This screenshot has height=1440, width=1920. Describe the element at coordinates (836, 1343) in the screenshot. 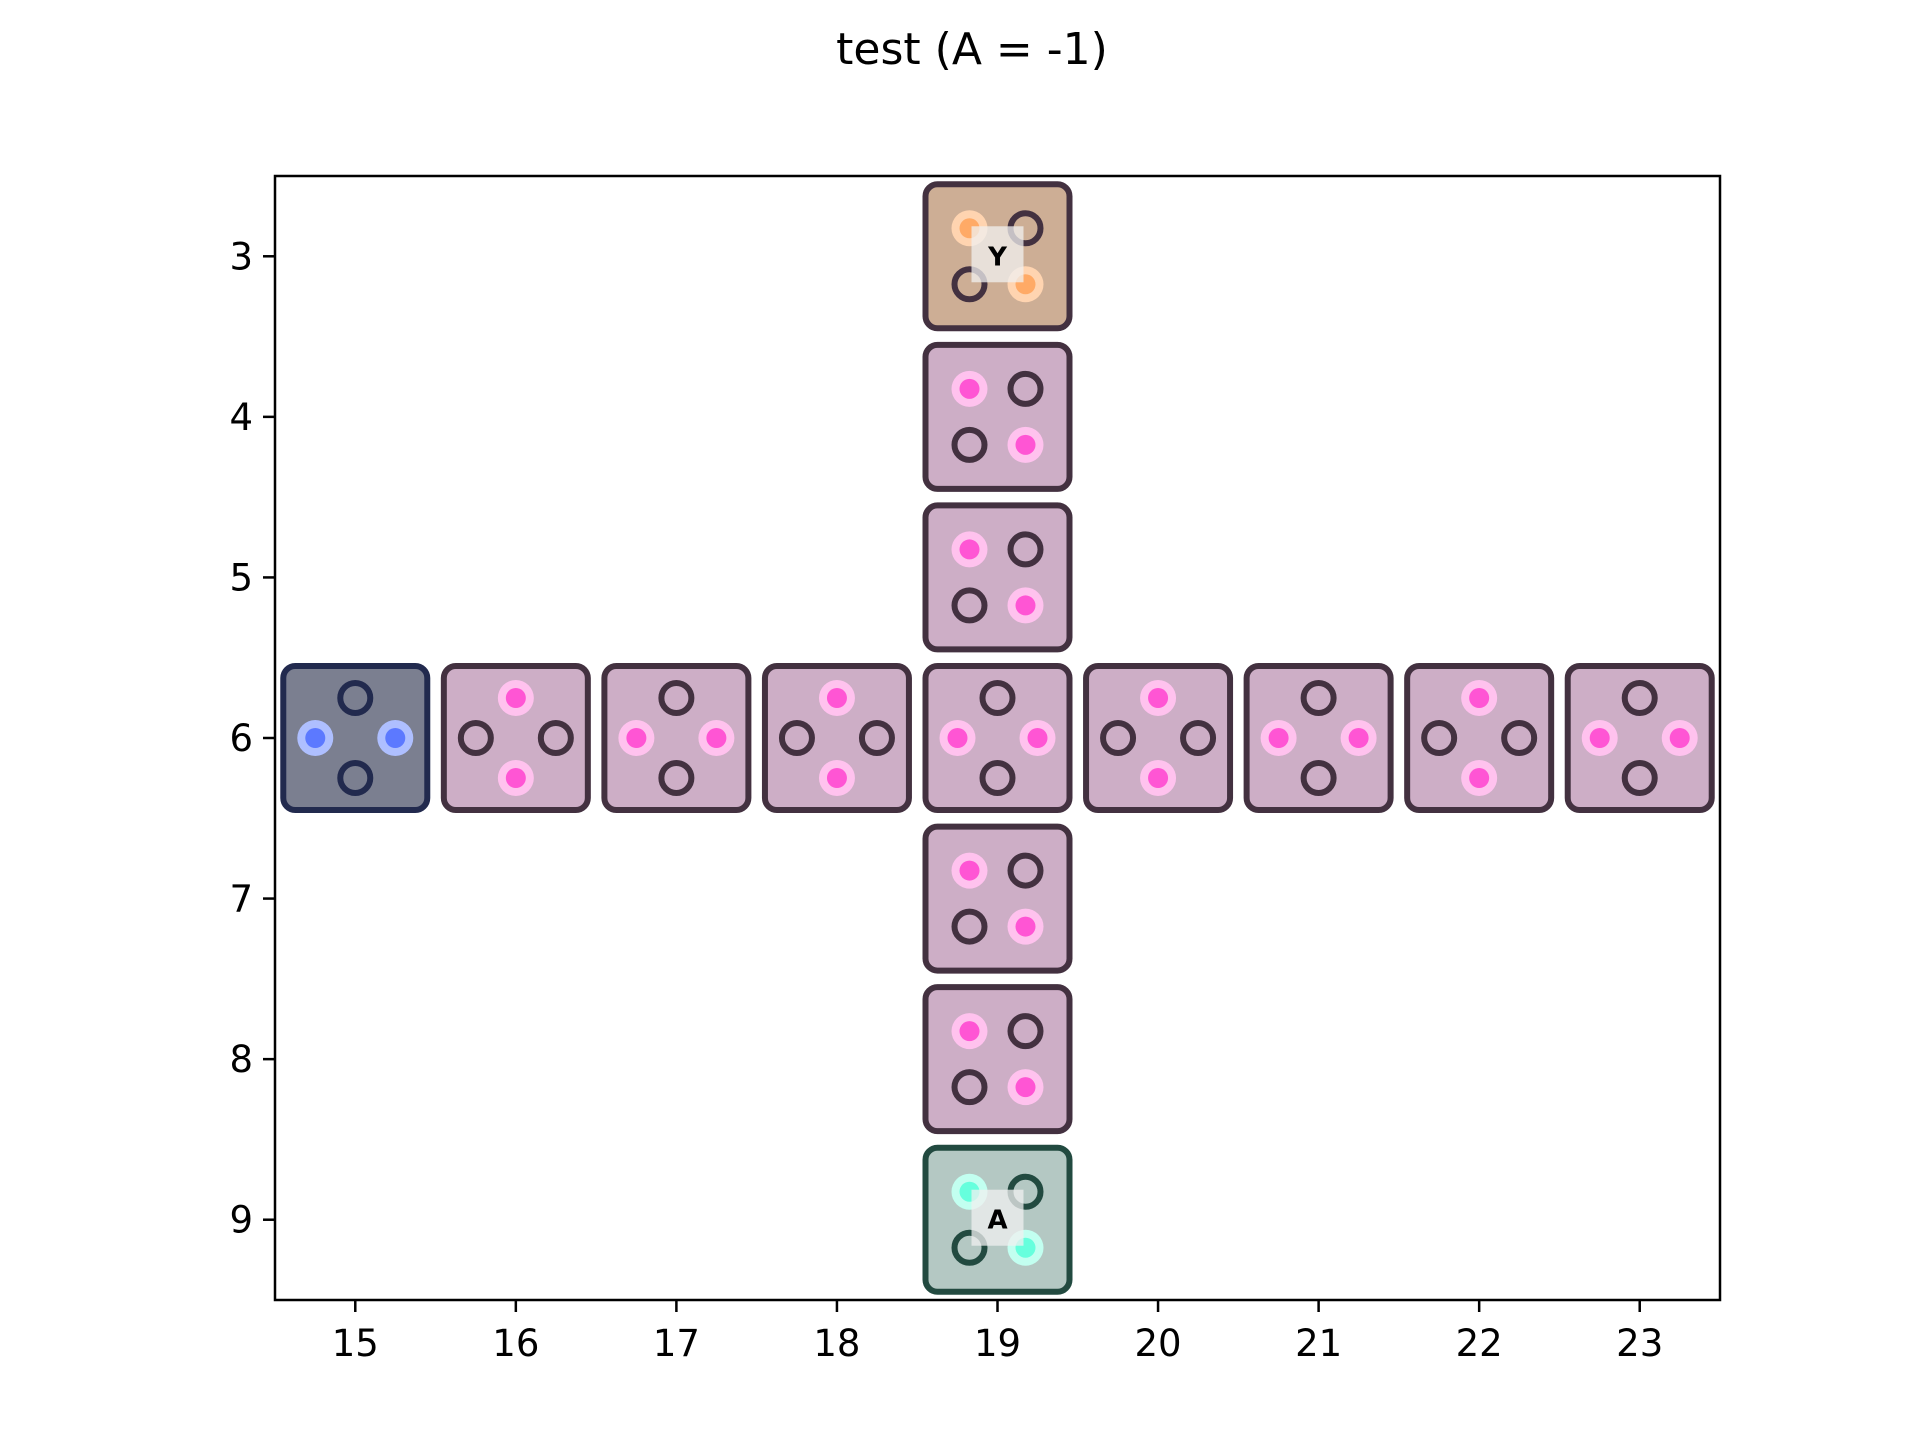

I see `x-tick-label: 18` at that location.